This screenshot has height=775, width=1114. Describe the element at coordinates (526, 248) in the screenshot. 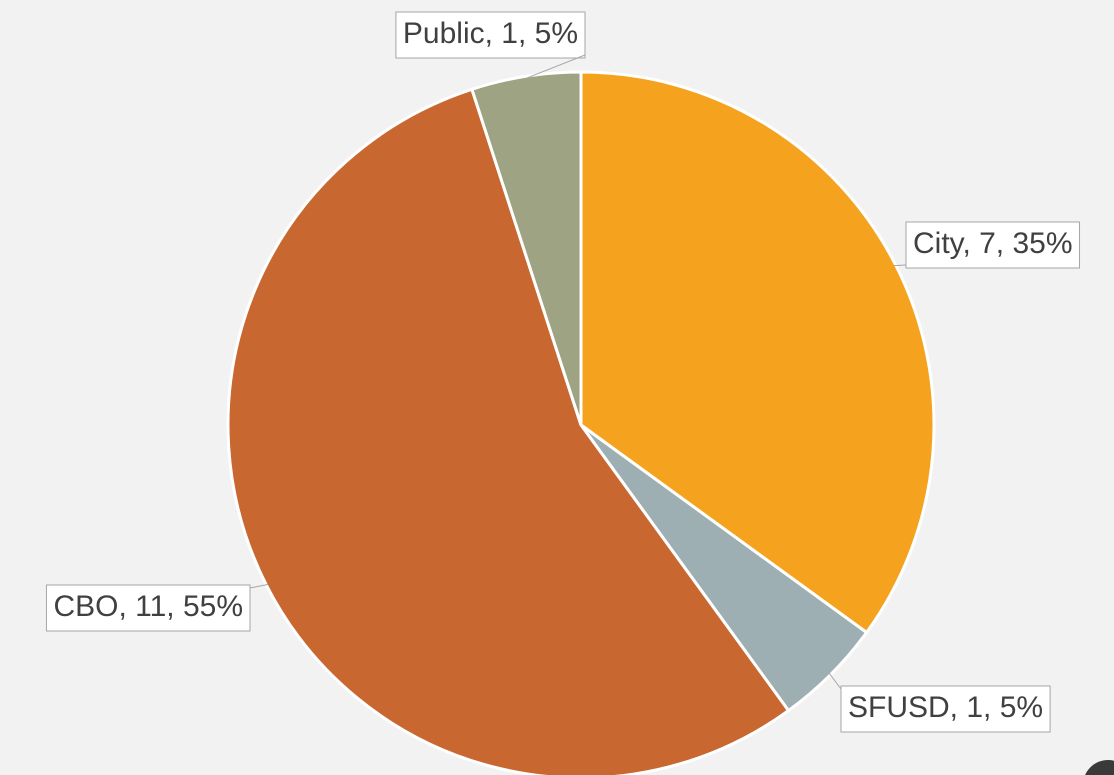

I see `pie-slice` at that location.